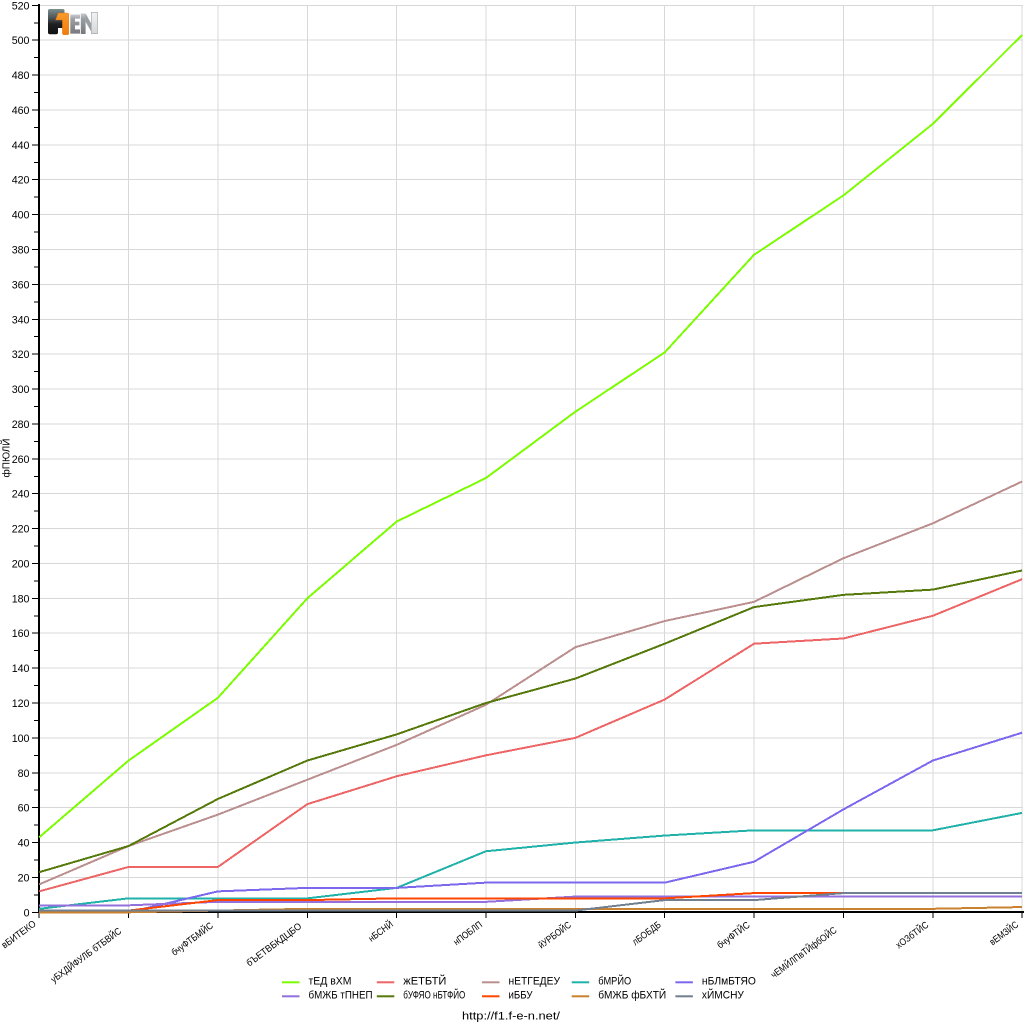 The image size is (1024, 1029). Describe the element at coordinates (24, 809) in the screenshot. I see `svg-text: 60` at that location.